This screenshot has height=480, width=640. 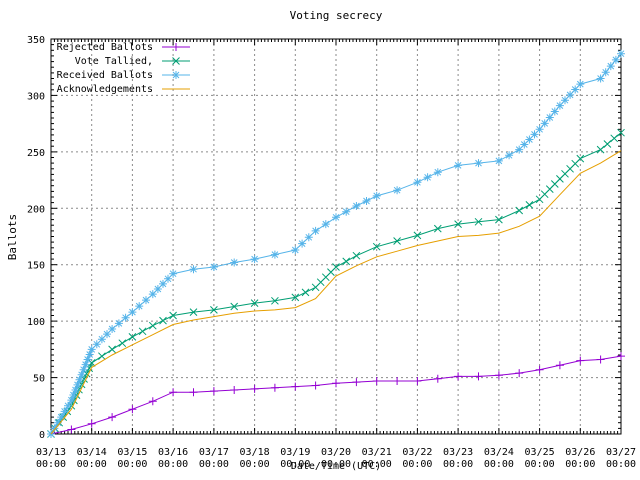 What do you see at coordinates (36, 96) in the screenshot?
I see `y-tick-label: 300` at bounding box center [36, 96].